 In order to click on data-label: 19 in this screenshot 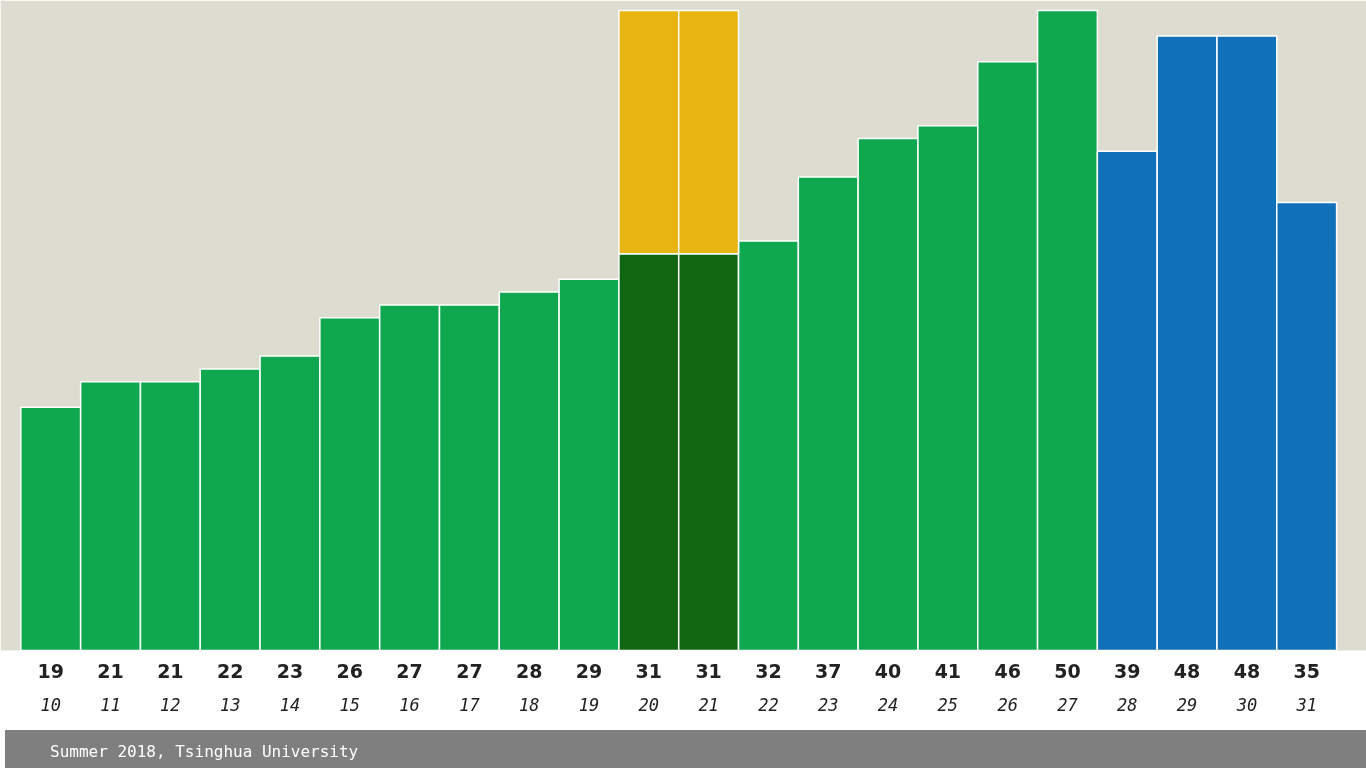, I will do `click(50, 670)`.